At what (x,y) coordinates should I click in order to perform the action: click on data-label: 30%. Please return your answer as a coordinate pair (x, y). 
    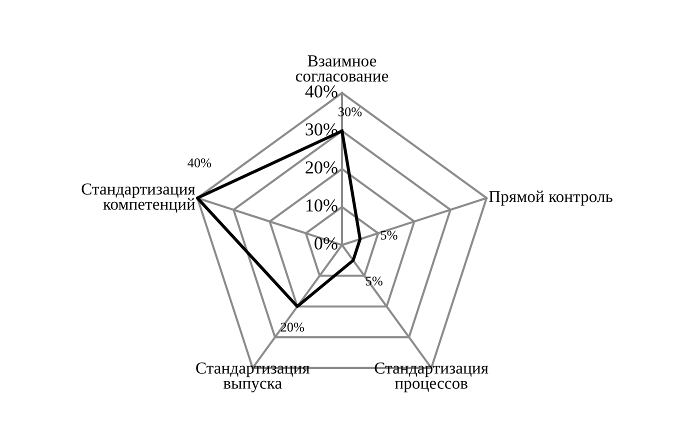
    Looking at the image, I should click on (350, 111).